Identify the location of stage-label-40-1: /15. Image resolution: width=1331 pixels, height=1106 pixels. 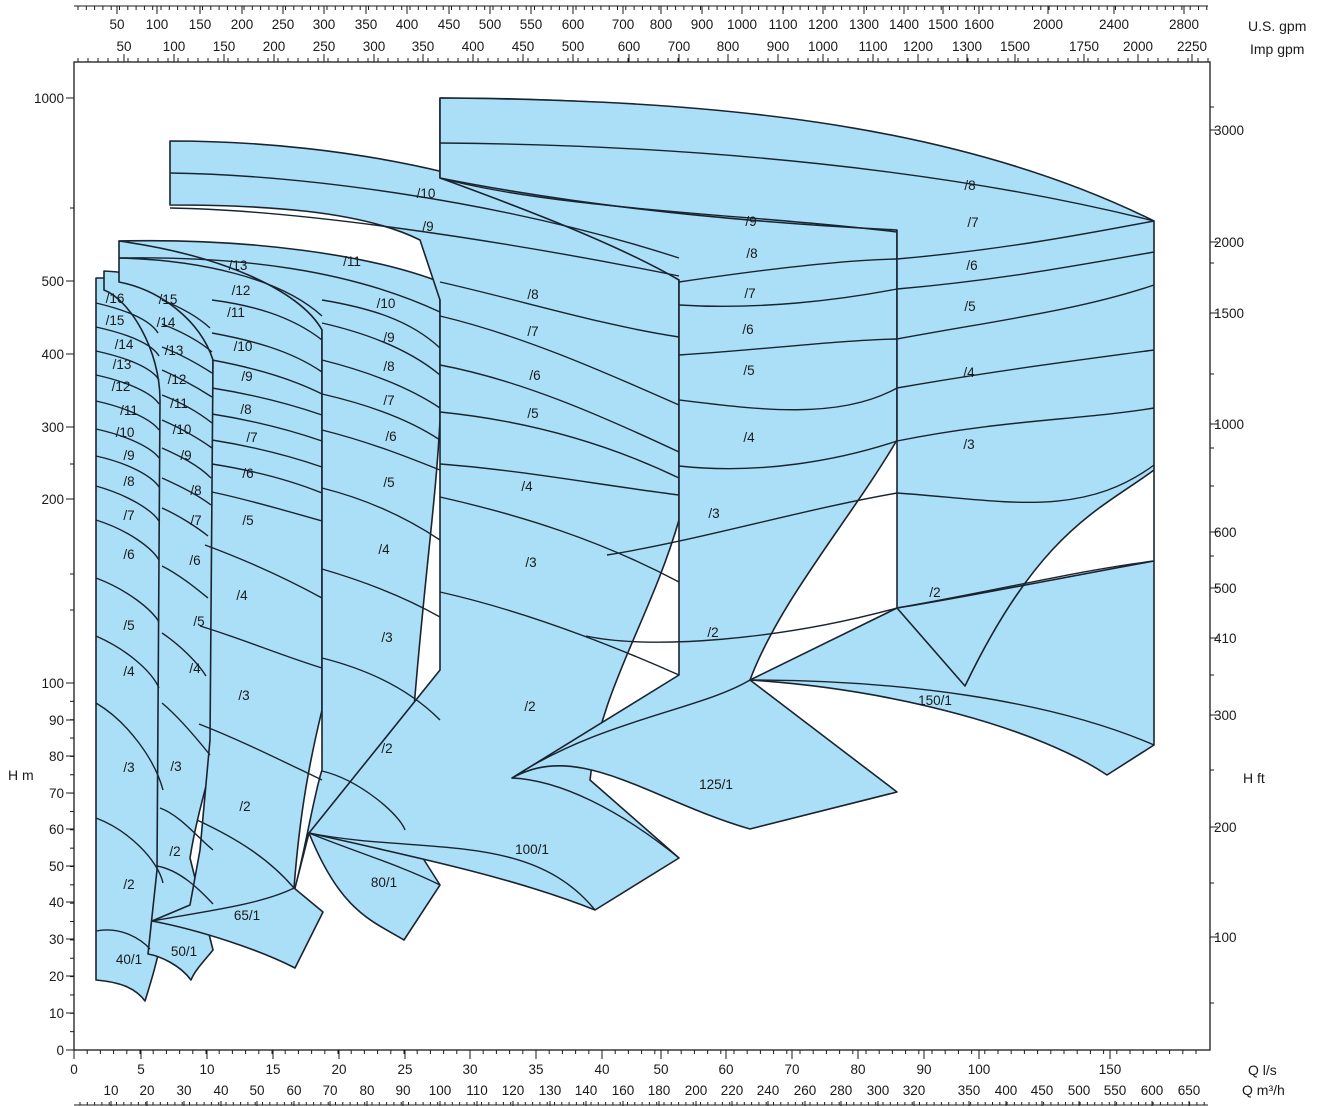
(115, 320).